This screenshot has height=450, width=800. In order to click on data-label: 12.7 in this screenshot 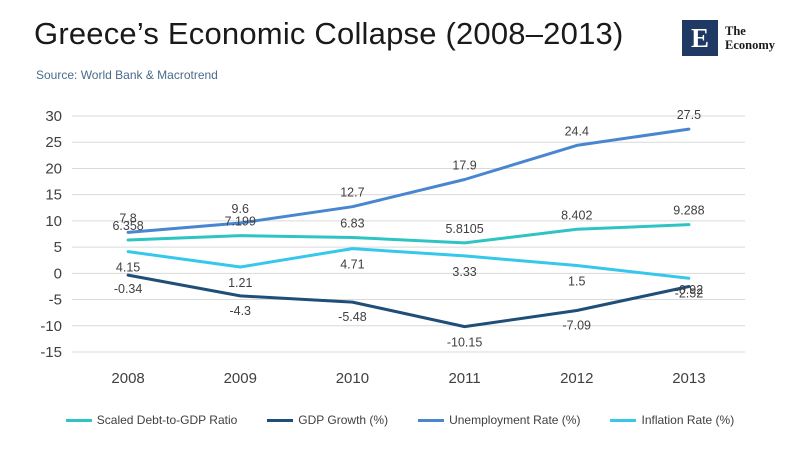, I will do `click(352, 193)`.